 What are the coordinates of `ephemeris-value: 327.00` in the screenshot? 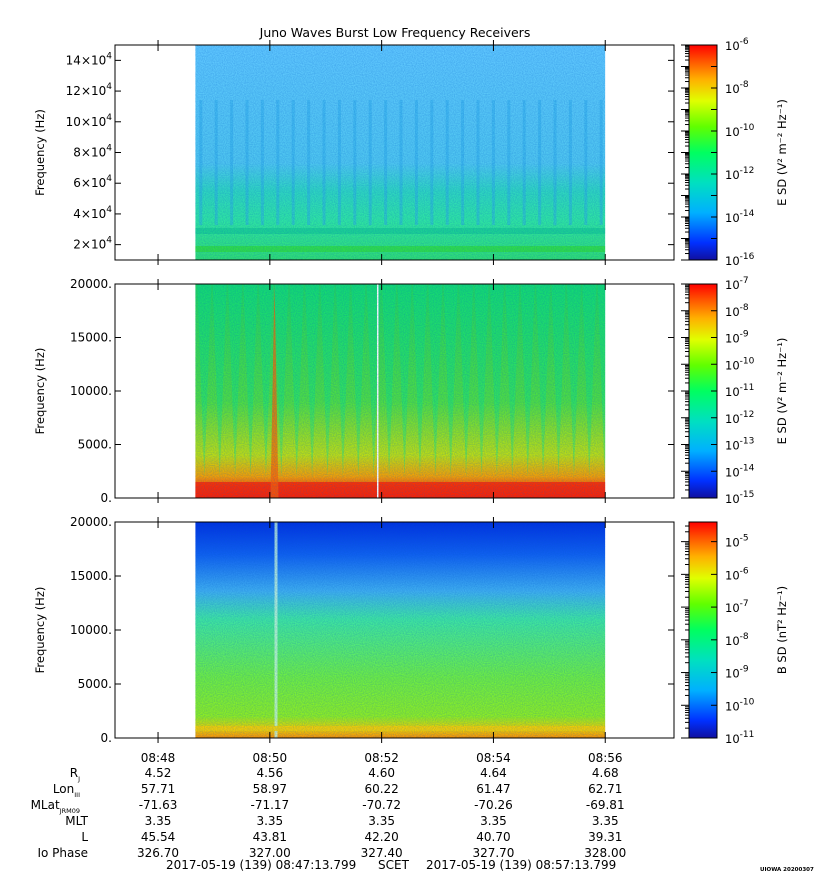 It's located at (270, 853).